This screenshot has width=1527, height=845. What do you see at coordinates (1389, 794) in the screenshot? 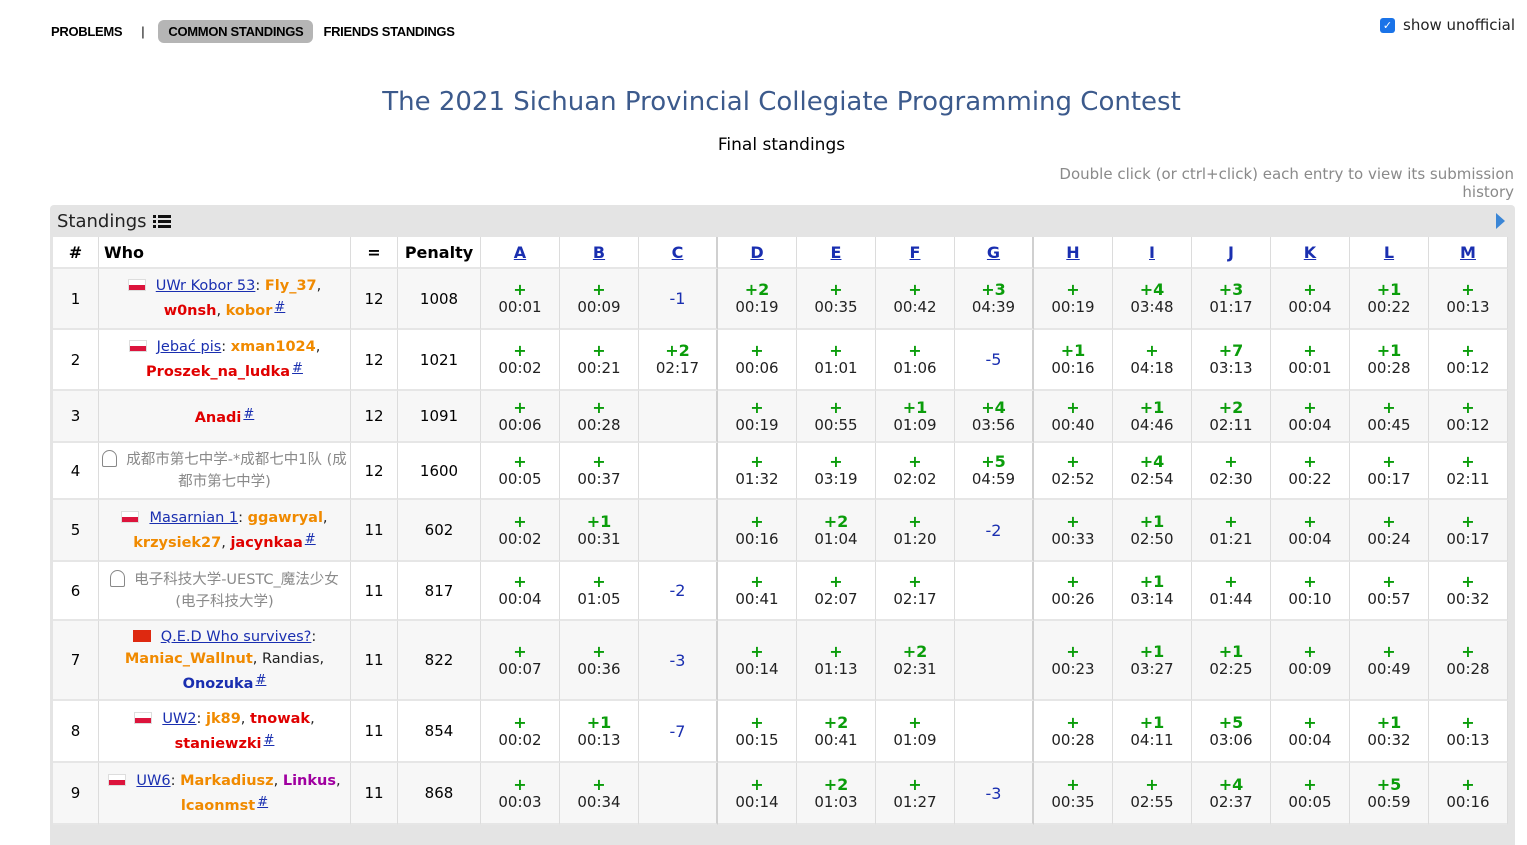
I see `problem-result-cell: +5 00:59` at bounding box center [1389, 794].